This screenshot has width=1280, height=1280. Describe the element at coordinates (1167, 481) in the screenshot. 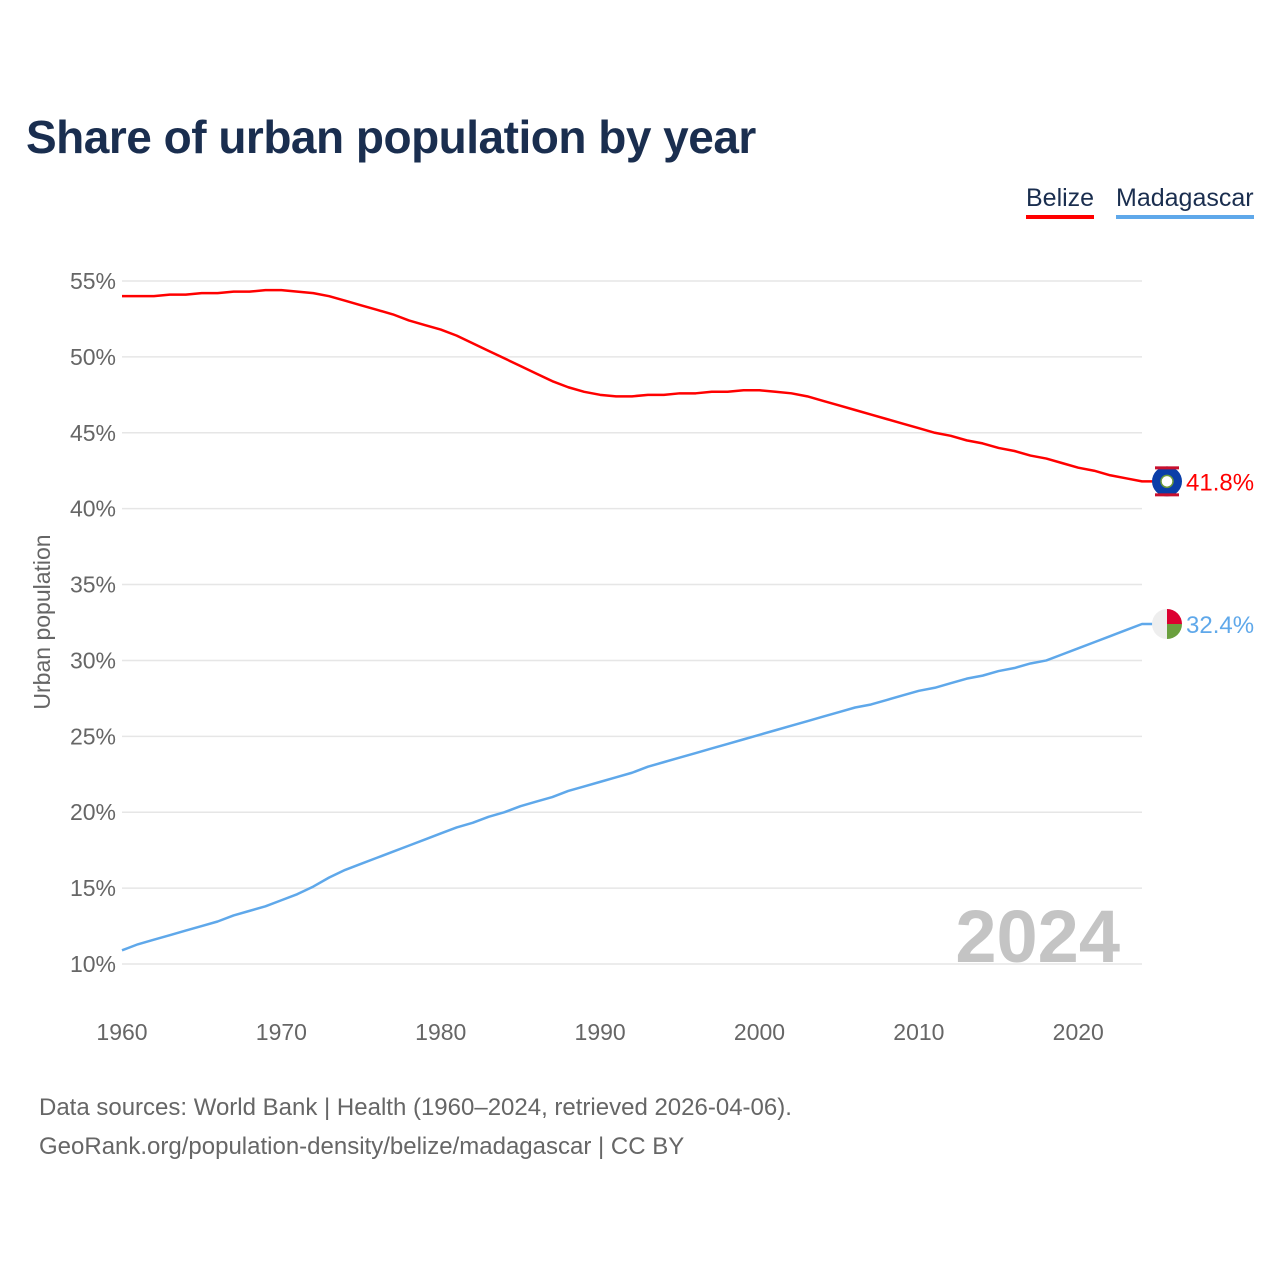

I see `belize-flag-emblem` at that location.